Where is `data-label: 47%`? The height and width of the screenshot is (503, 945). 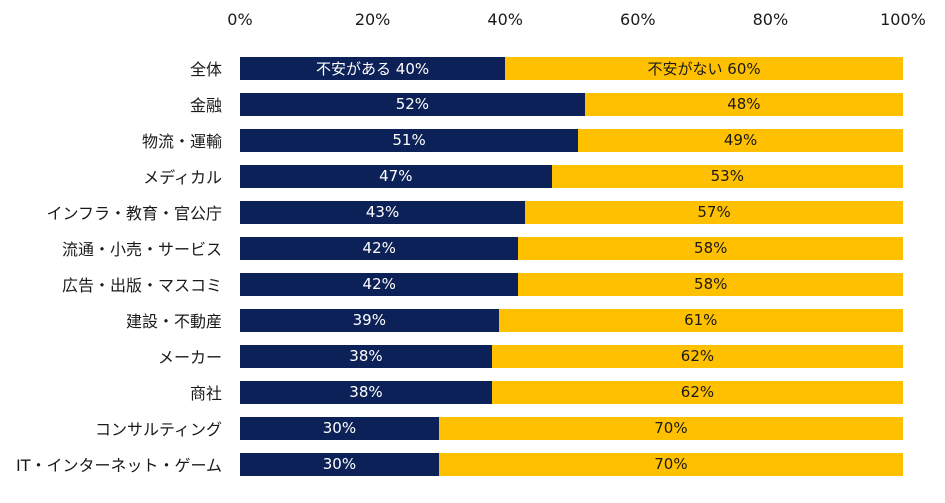 data-label: 47% is located at coordinates (396, 176).